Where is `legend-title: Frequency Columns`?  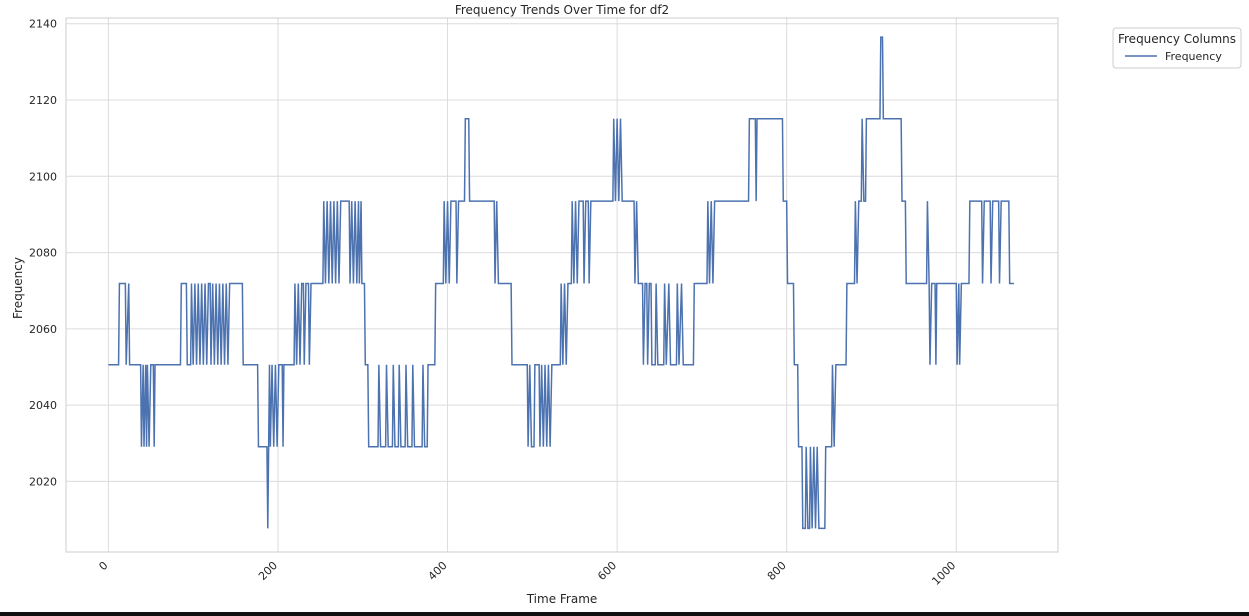
legend-title: Frequency Columns is located at coordinates (1177, 39).